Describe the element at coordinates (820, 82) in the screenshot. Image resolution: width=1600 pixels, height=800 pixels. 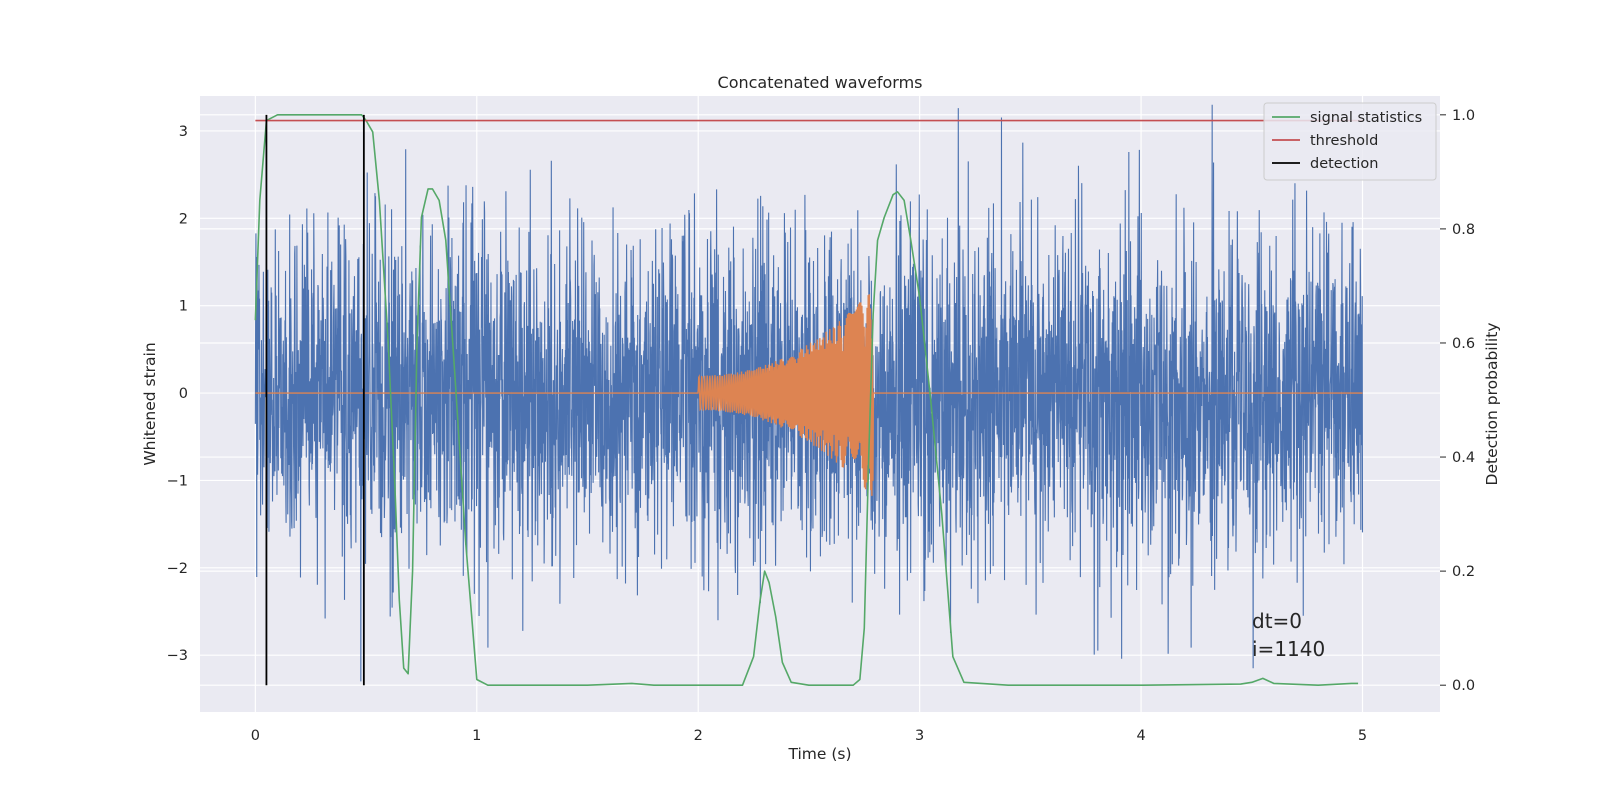
I see `chart-title: Concatenated waveforms` at that location.